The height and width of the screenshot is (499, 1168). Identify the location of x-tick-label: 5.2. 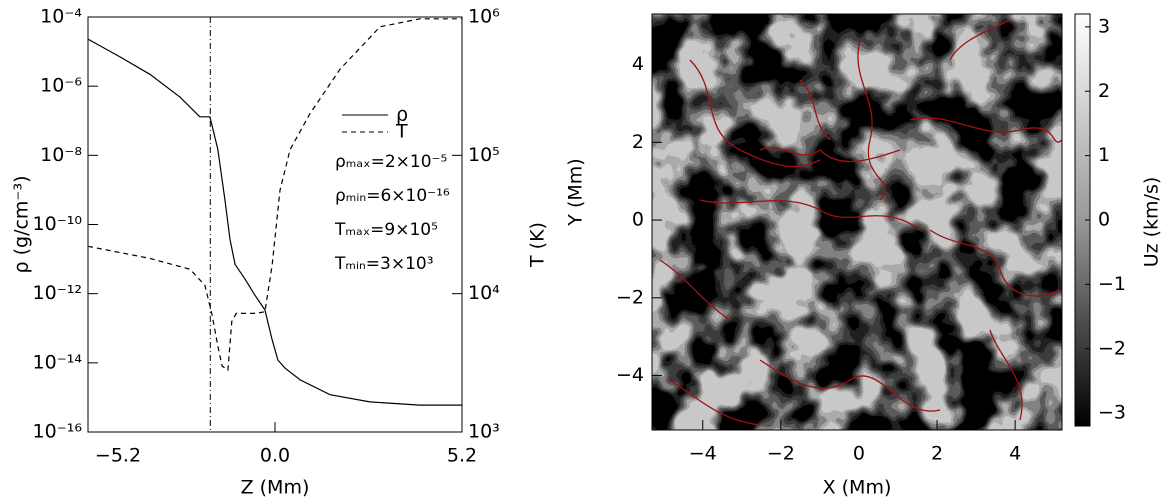
(462, 456).